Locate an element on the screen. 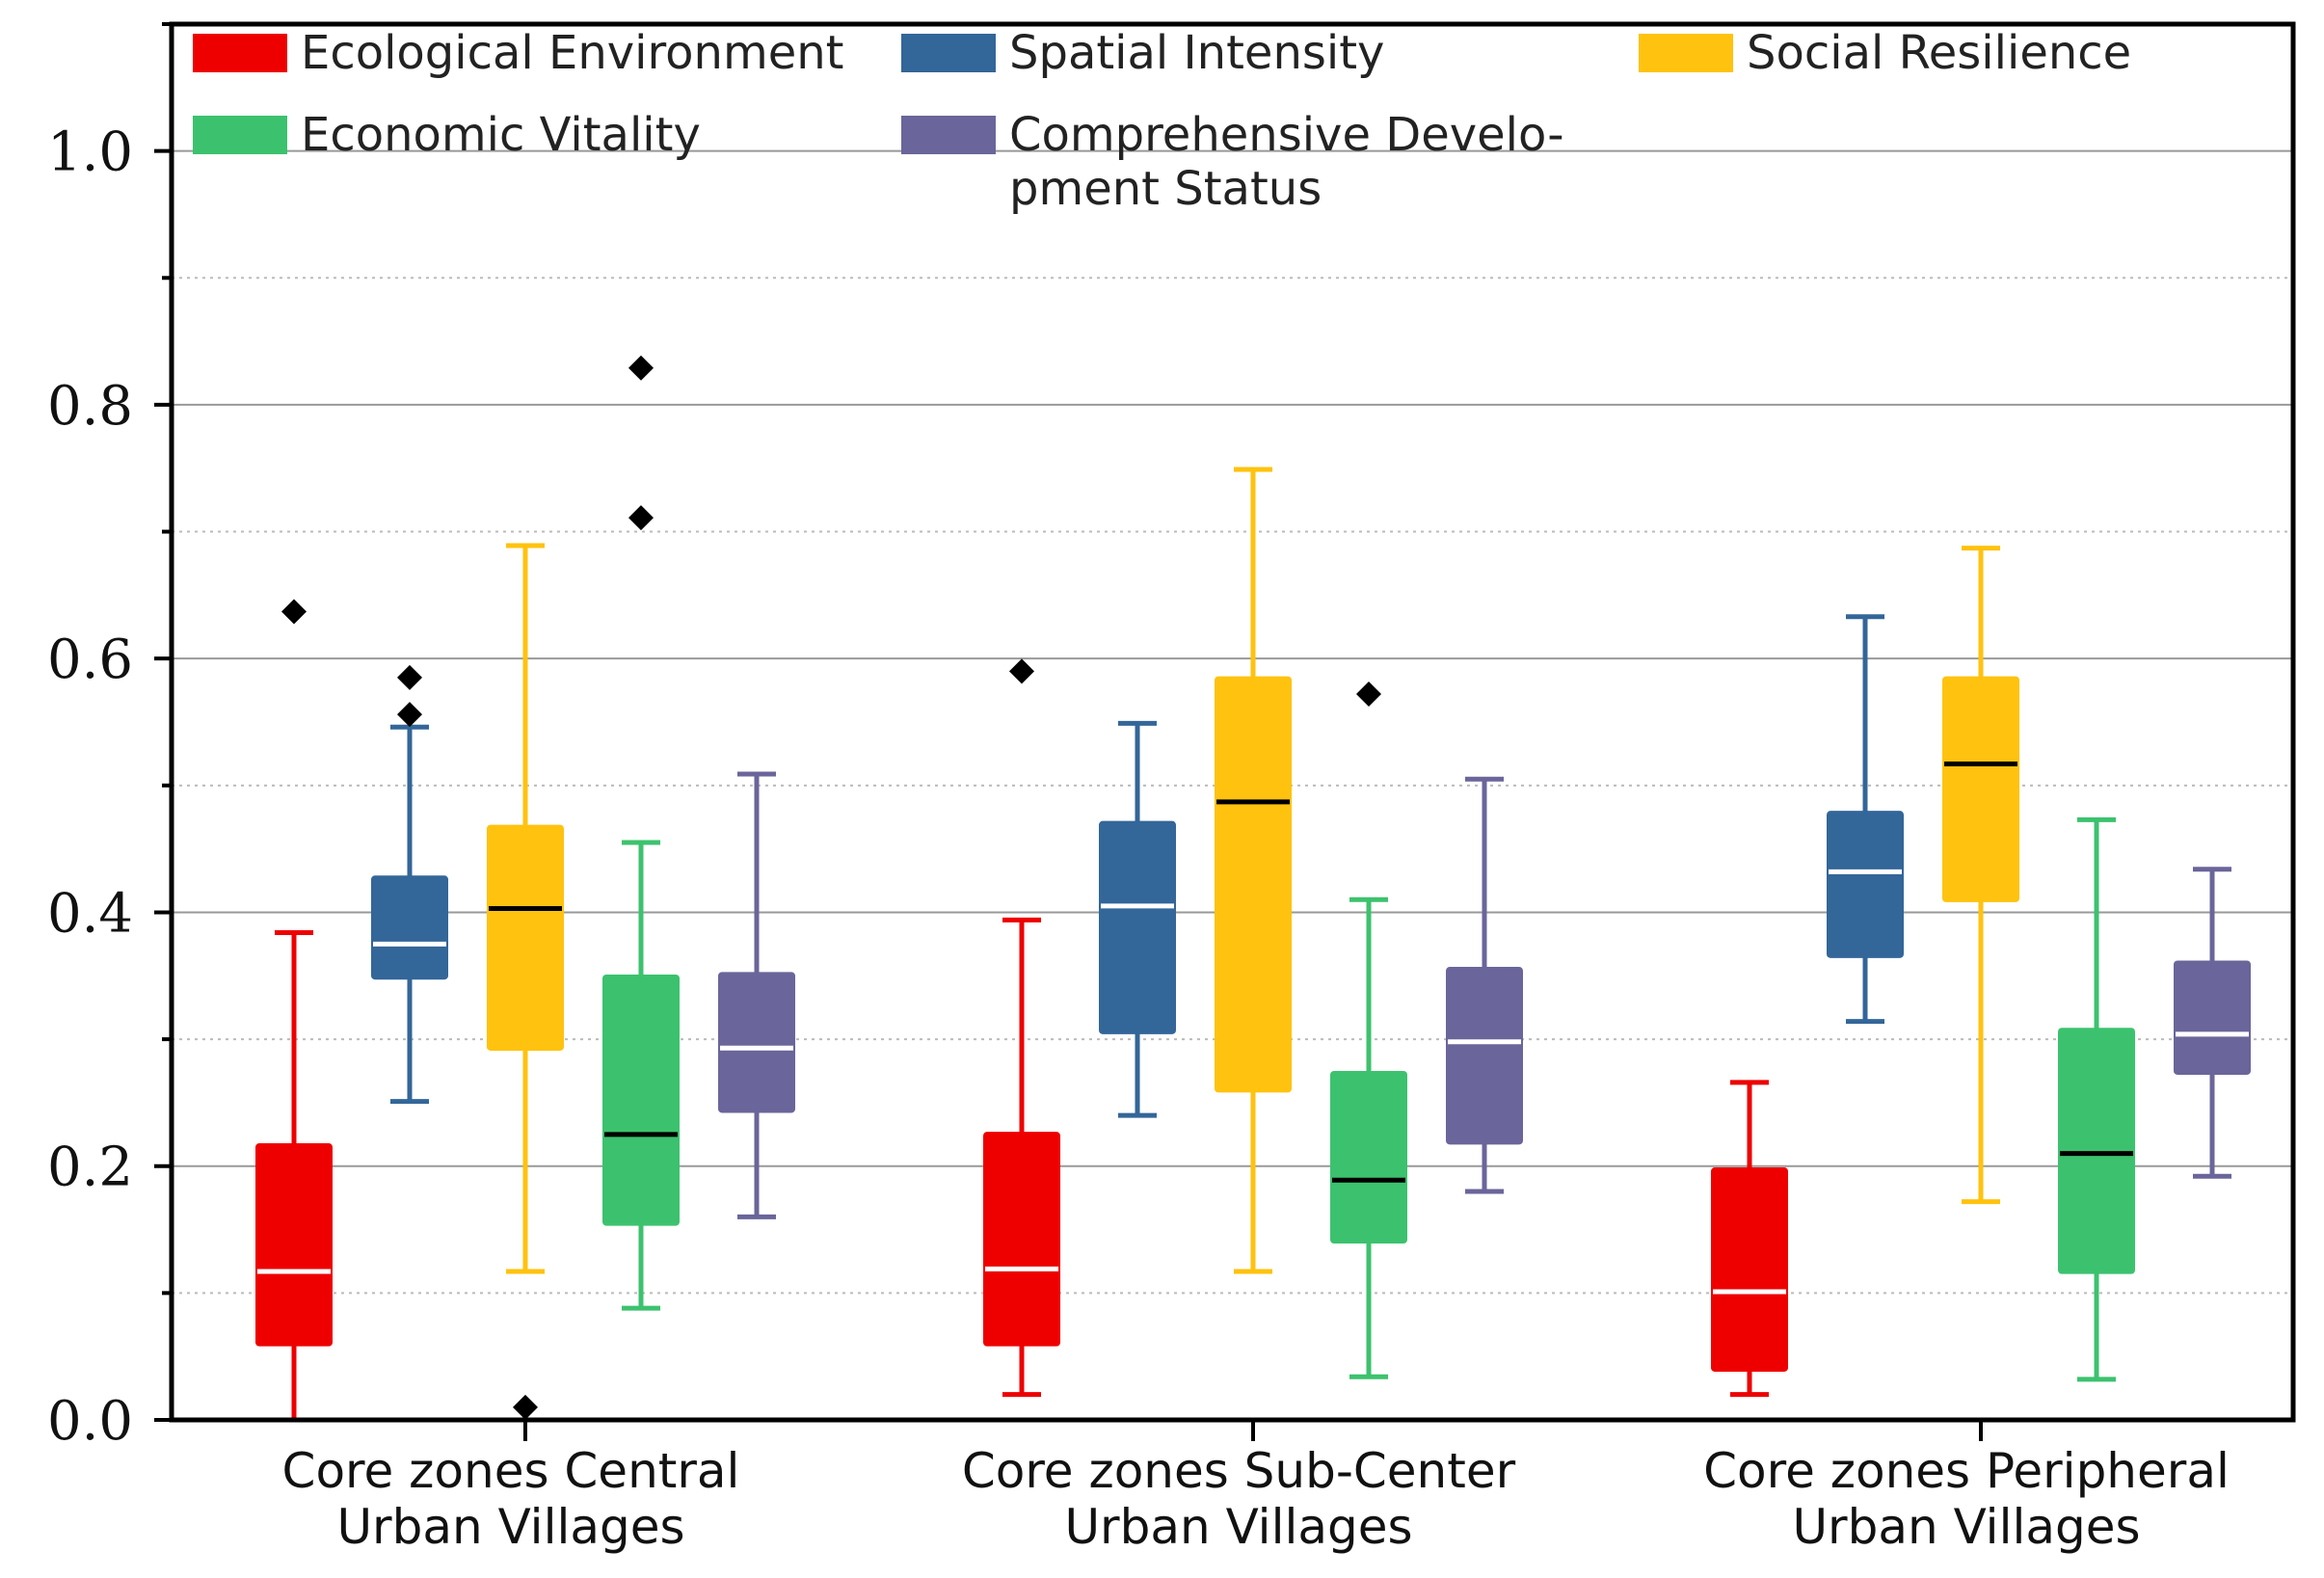 This screenshot has width=2324, height=1578. y-tick-label: 1.0 is located at coordinates (90, 153).